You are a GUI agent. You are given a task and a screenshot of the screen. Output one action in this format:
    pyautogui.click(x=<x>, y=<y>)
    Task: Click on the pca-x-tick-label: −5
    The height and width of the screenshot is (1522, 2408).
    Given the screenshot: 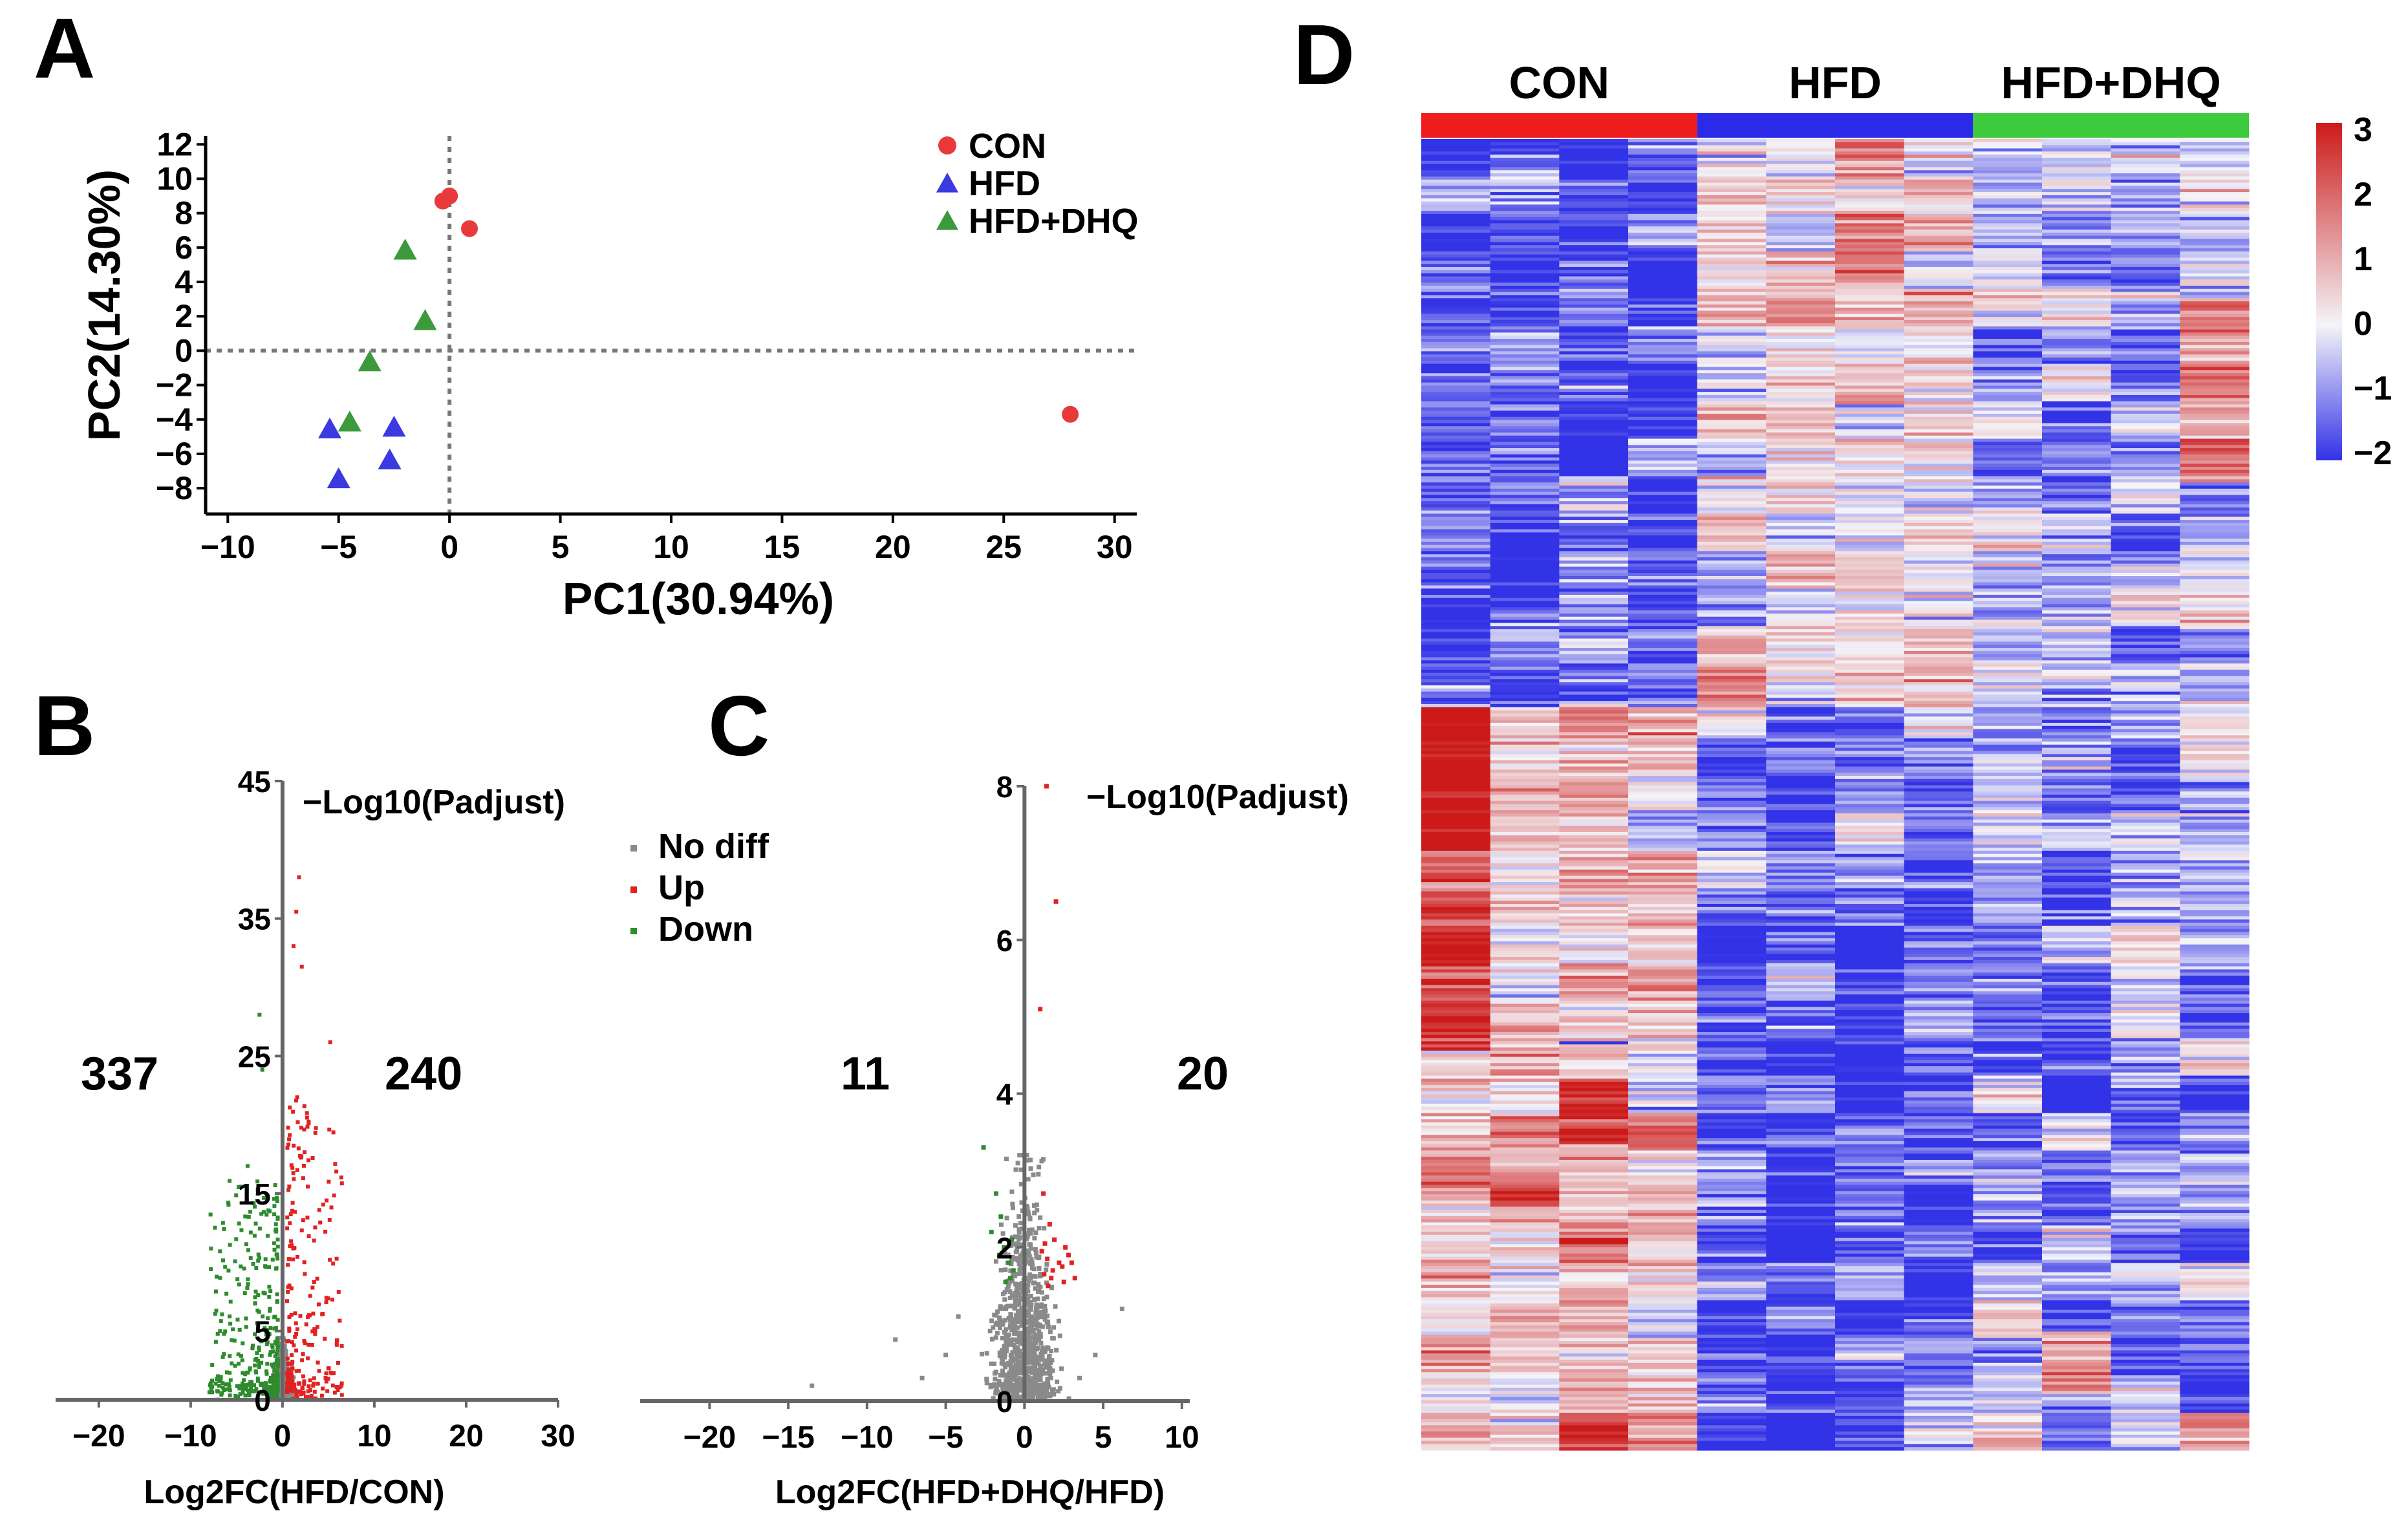 What is the action you would take?
    pyautogui.click(x=338, y=547)
    